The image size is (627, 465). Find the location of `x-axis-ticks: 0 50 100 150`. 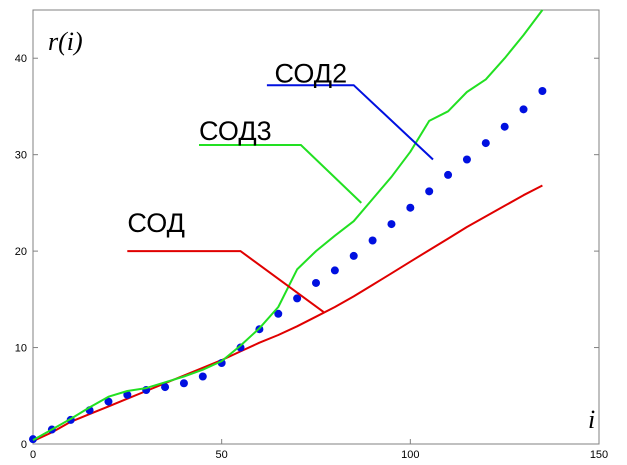

x-axis-ticks: 0 50 100 150 is located at coordinates (319, 450).